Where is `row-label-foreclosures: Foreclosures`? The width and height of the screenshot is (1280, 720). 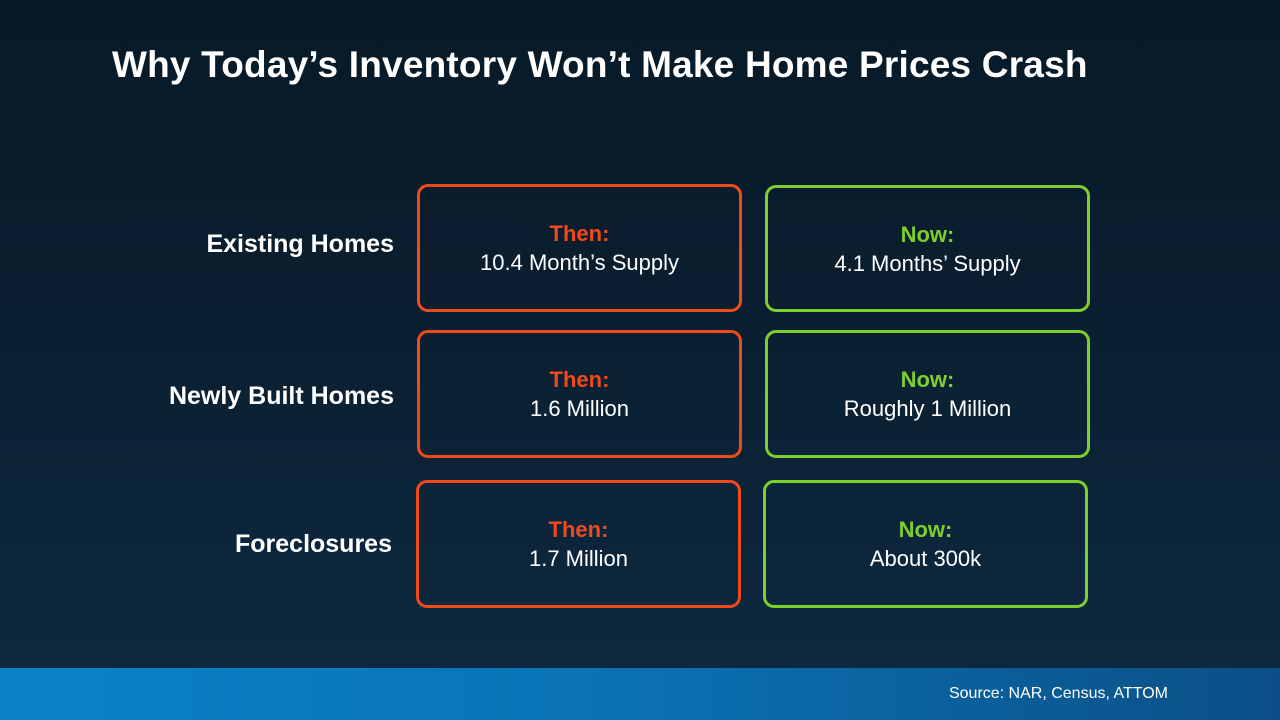
row-label-foreclosures: Foreclosures is located at coordinates (313, 544).